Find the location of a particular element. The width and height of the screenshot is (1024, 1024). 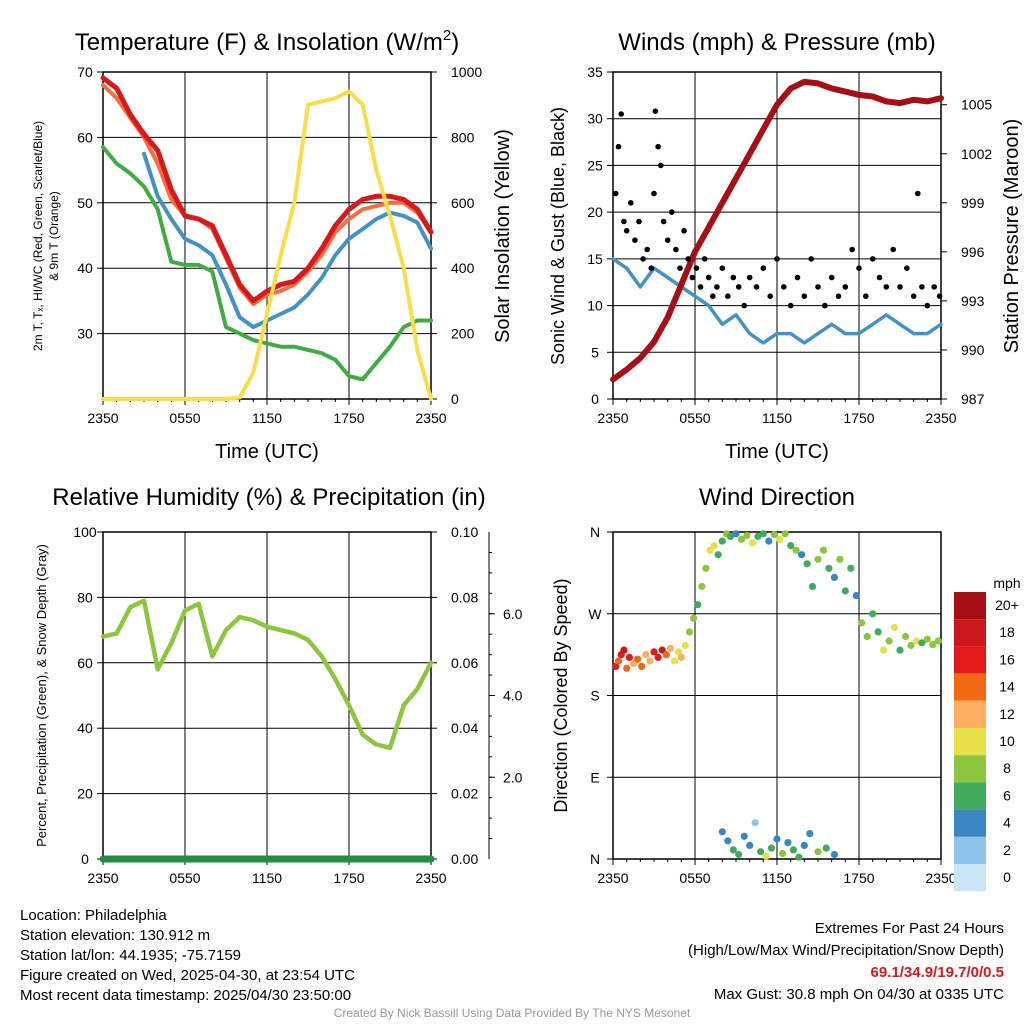

max-gust: Max Gust: 30.8 mph On 04/30 at 0335 UTC is located at coordinates (858, 994).